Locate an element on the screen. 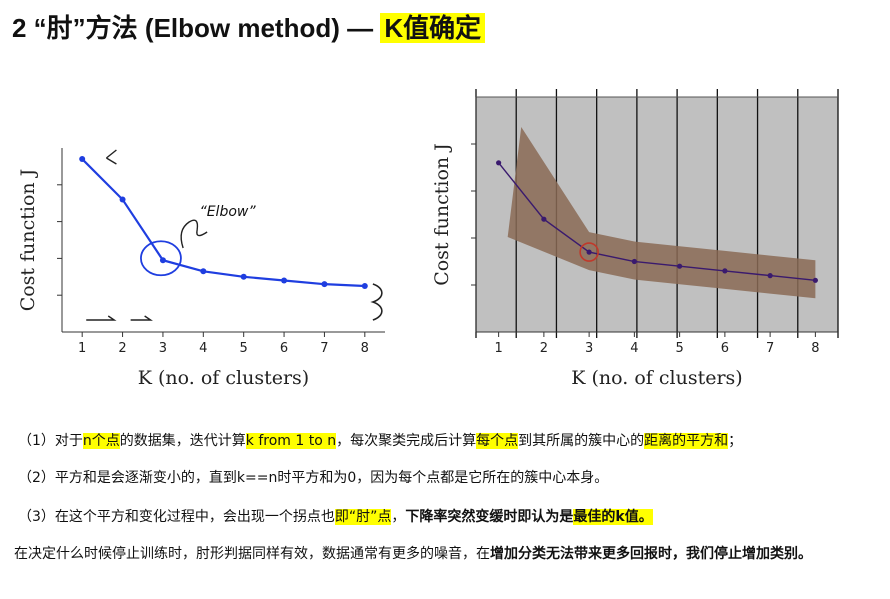 The height and width of the screenshot is (599, 890). p1-d: k from 1 to n is located at coordinates (291, 441).